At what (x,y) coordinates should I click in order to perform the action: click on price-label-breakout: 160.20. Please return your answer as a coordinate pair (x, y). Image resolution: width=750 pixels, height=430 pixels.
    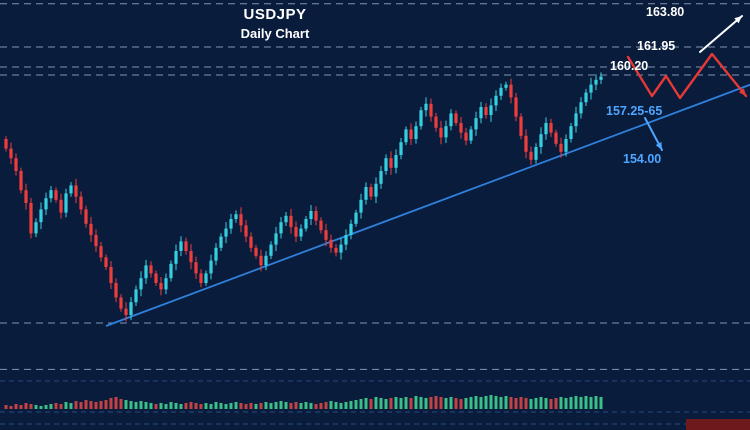
    Looking at the image, I should click on (629, 66).